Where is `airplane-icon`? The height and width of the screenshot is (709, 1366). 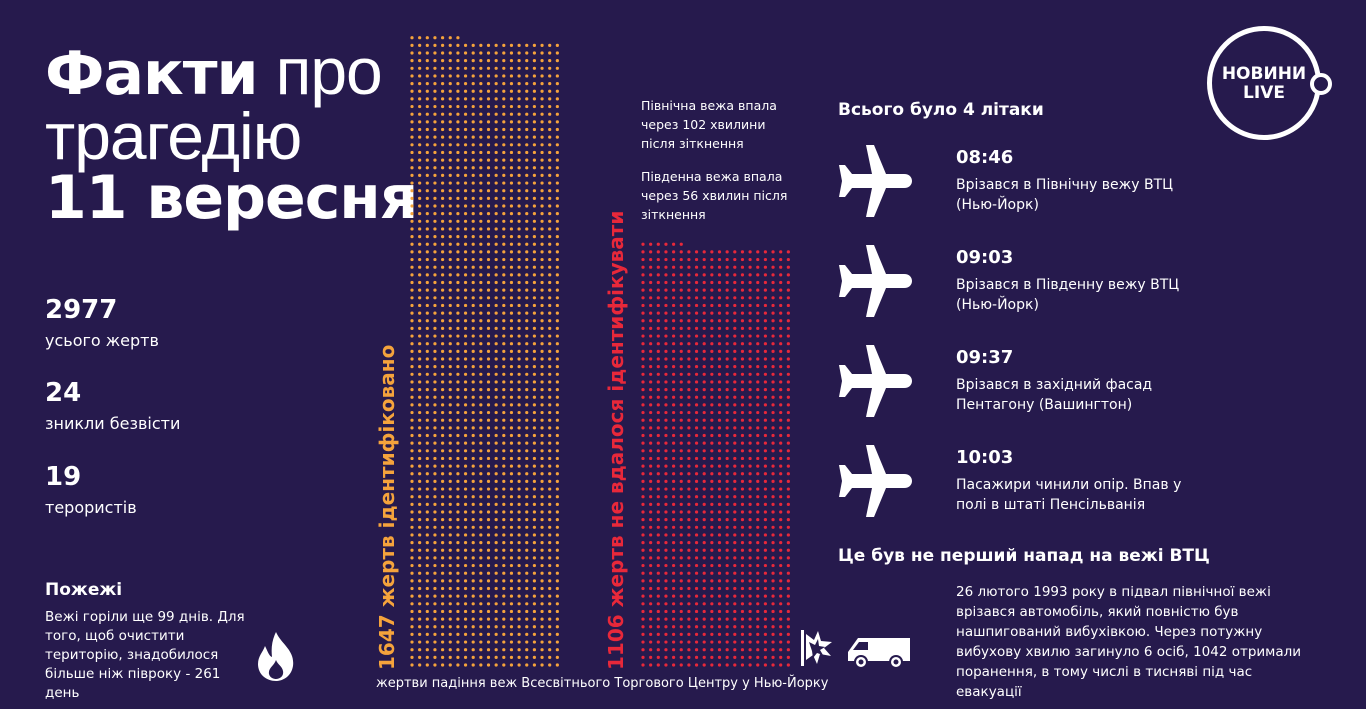
airplane-icon is located at coordinates (875, 481).